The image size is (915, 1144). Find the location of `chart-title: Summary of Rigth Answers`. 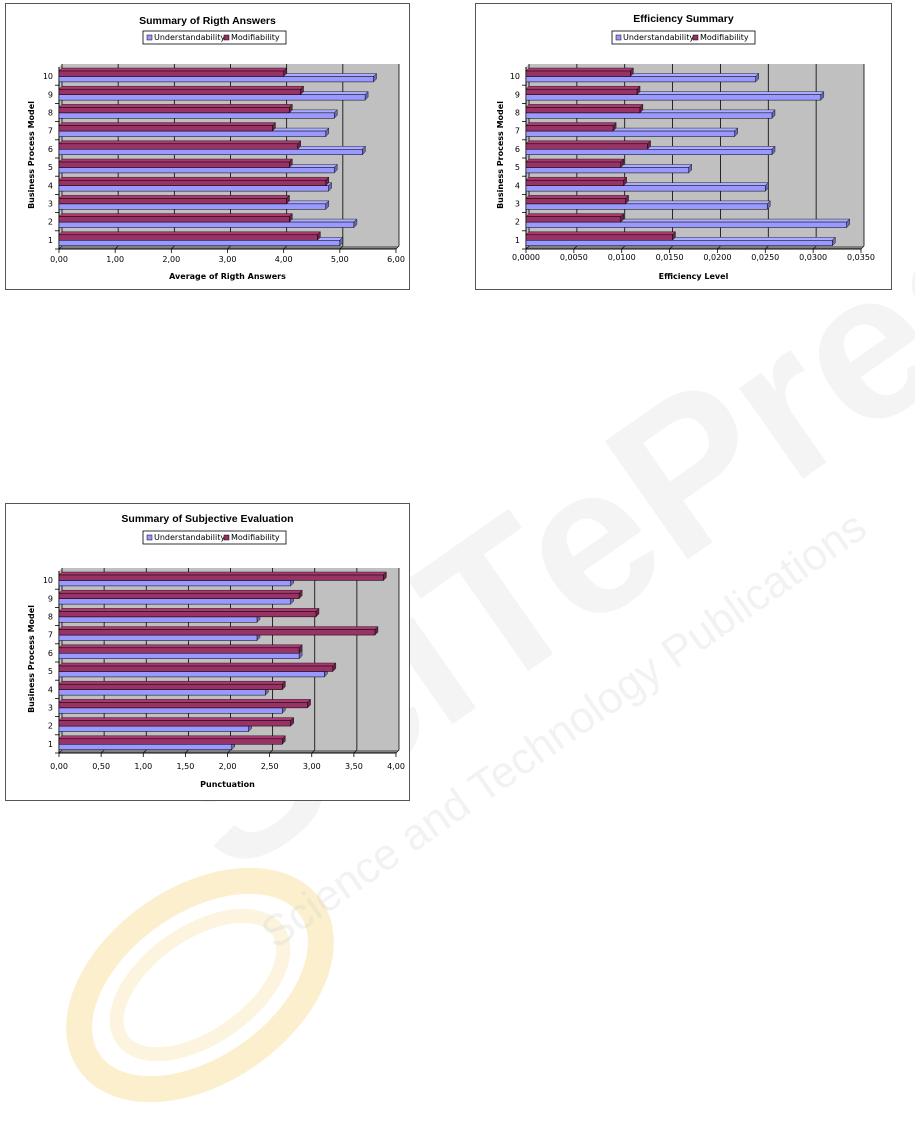

chart-title: Summary of Rigth Answers is located at coordinates (207, 21).